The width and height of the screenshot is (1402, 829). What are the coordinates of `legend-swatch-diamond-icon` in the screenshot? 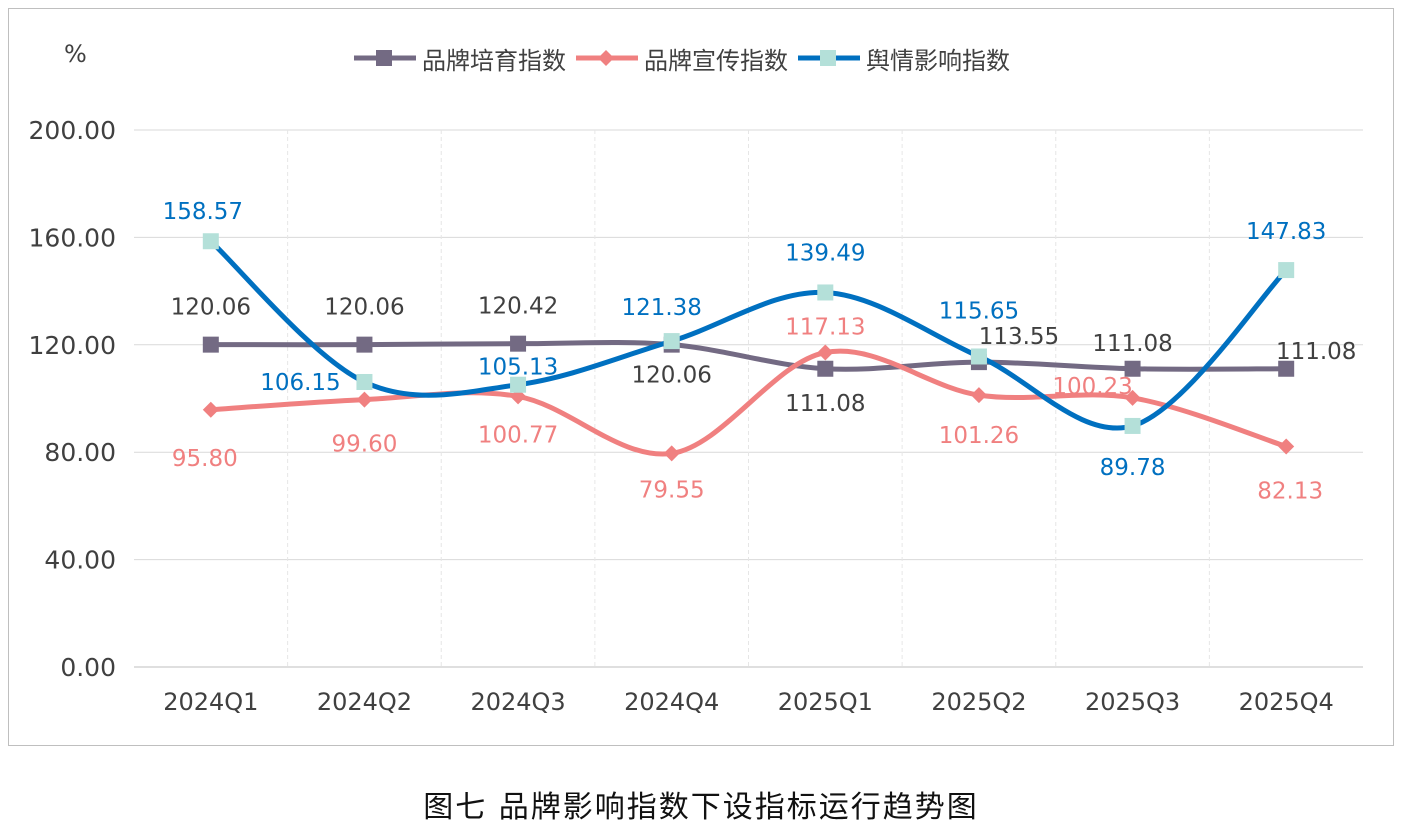 It's located at (607, 58).